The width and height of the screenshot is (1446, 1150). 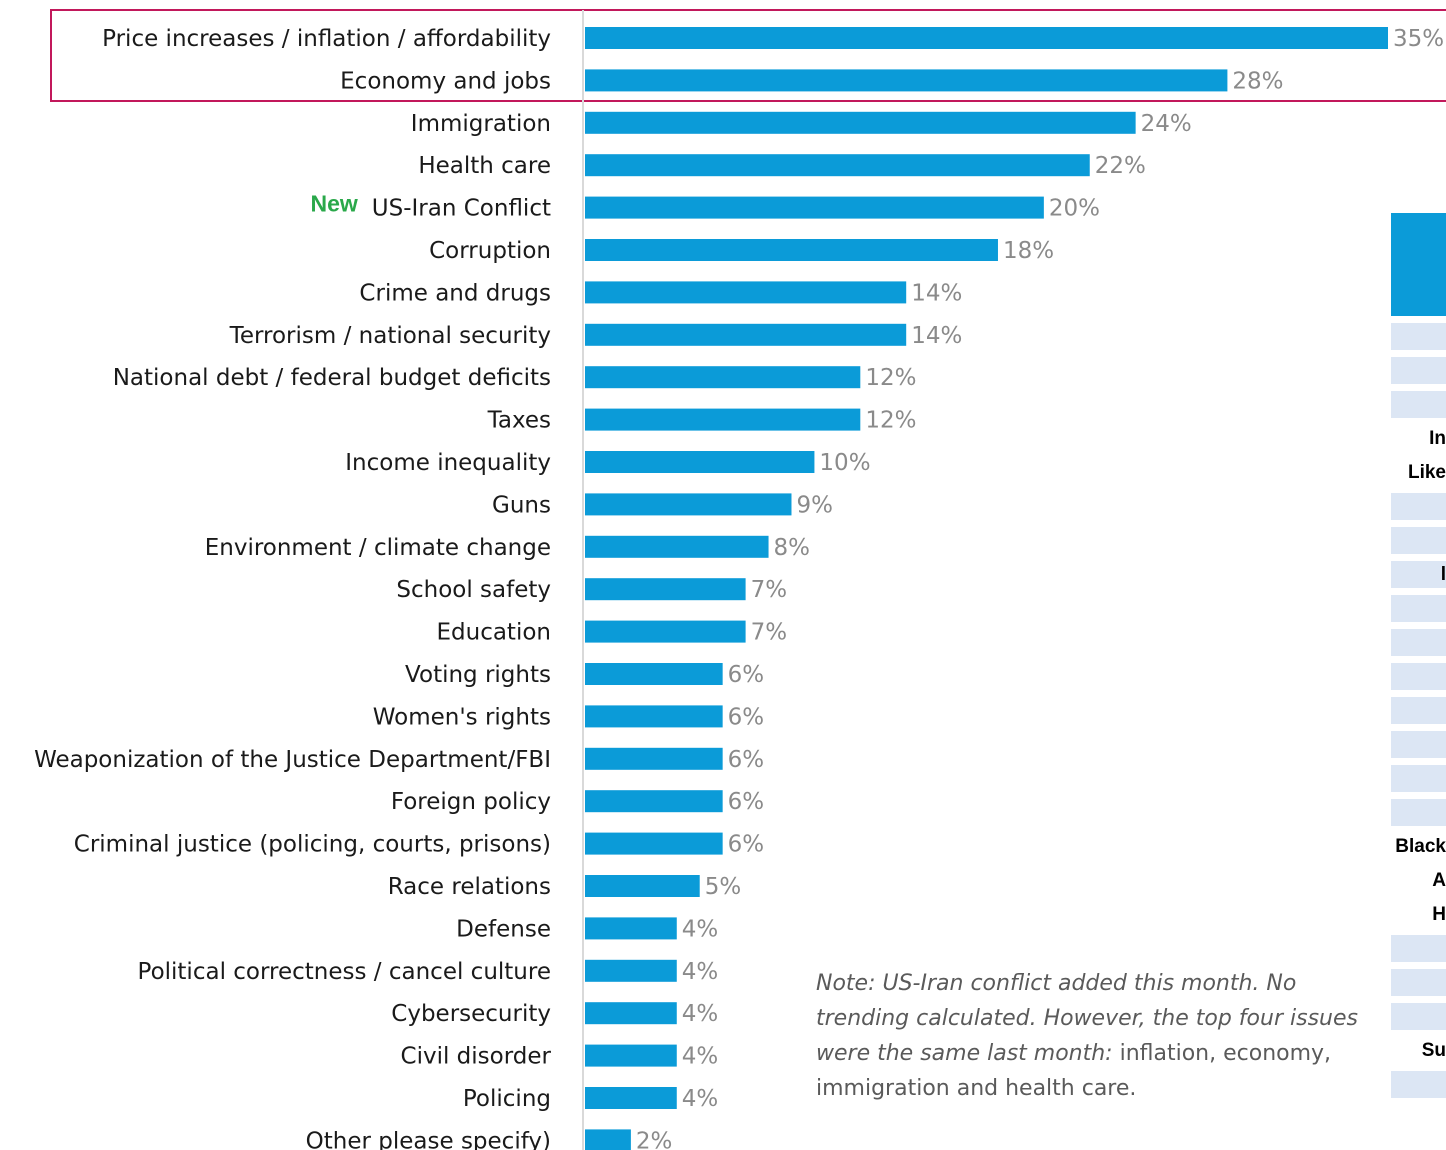 I want to click on highlight-box, so click(x=748, y=55).